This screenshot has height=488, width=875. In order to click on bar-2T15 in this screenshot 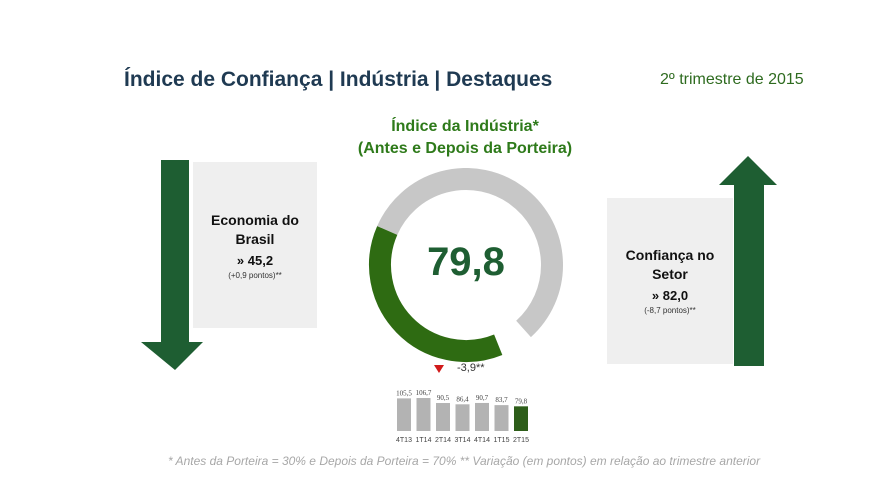, I will do `click(521, 418)`.